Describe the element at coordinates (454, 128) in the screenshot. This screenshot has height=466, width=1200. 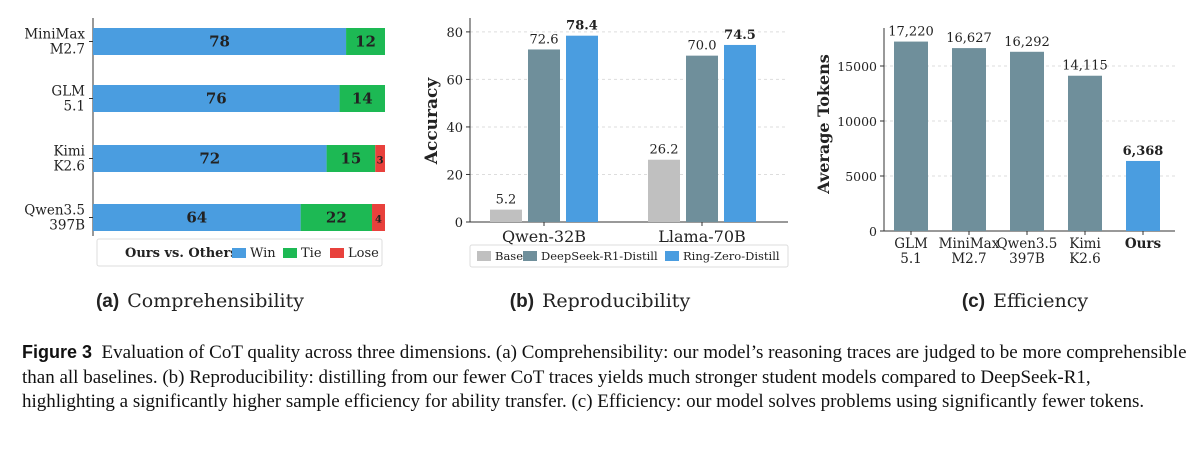
I see `y-tick-label: 40` at that location.